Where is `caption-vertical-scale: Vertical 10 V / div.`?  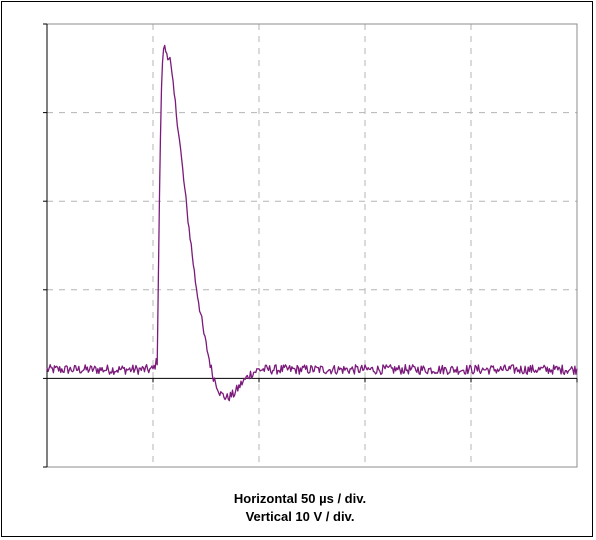
caption-vertical-scale: Vertical 10 V / div. is located at coordinates (300, 516).